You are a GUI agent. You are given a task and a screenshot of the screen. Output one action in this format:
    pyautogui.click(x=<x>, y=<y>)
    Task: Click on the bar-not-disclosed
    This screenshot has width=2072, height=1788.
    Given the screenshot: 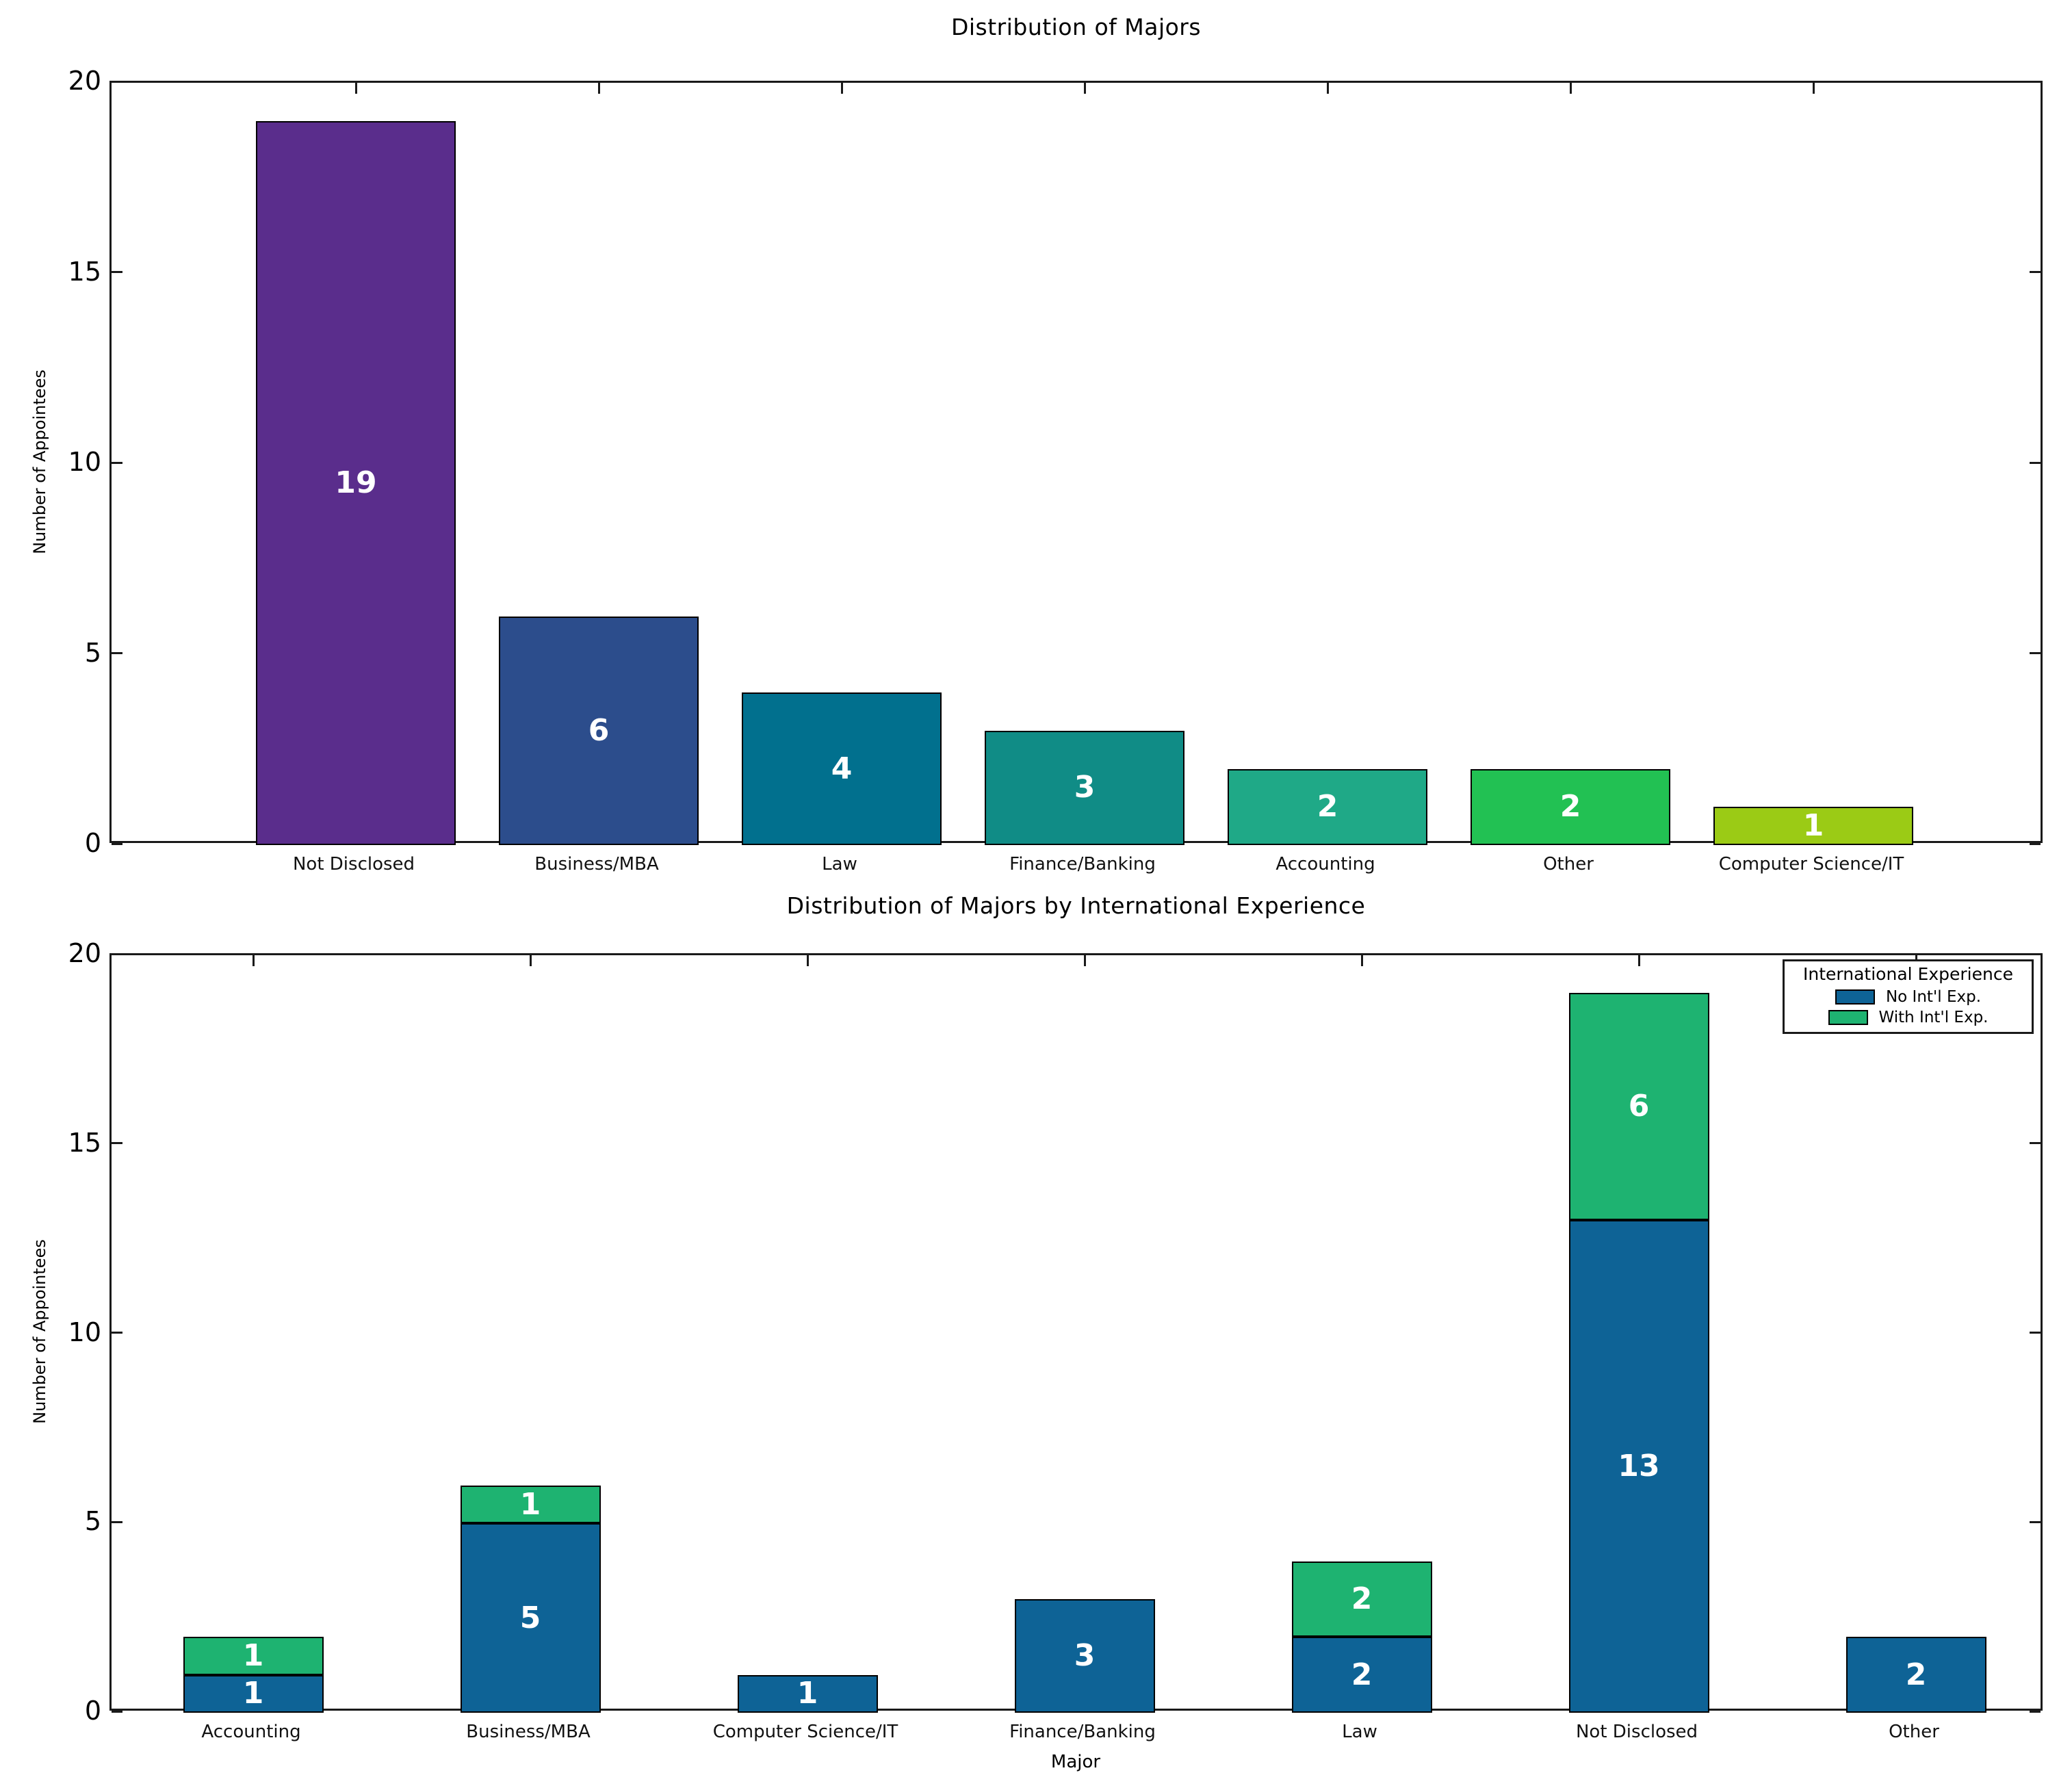 What is the action you would take?
    pyautogui.click(x=356, y=483)
    